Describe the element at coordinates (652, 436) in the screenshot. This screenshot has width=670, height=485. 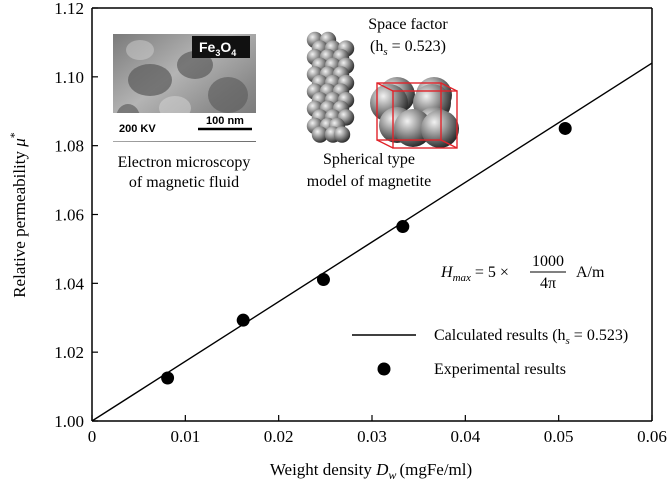
I see `x-tick-label: 0.06` at that location.